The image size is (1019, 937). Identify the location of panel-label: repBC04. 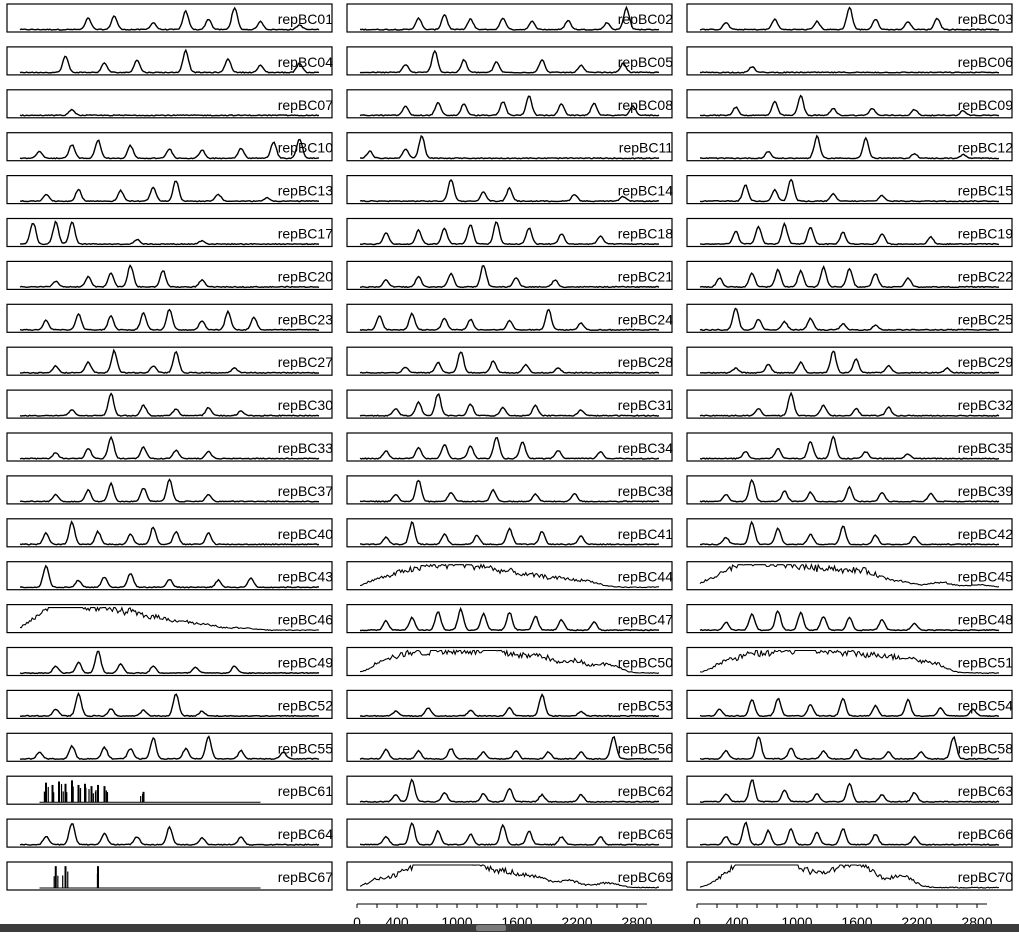
(305, 62).